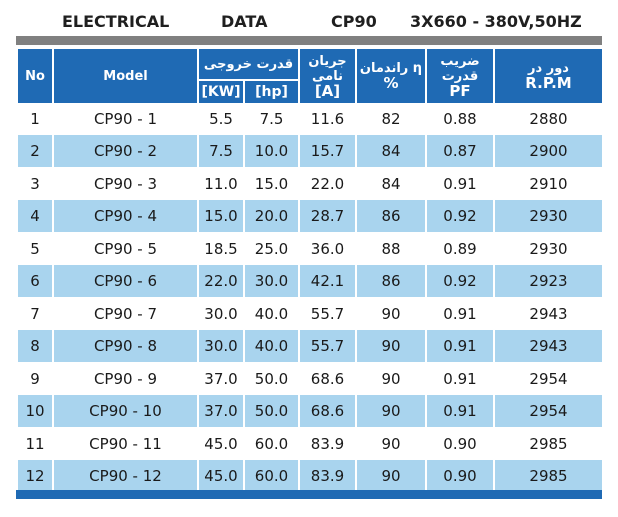  What do you see at coordinates (125, 378) in the screenshot?
I see `cell-model: CP90 - 9` at bounding box center [125, 378].